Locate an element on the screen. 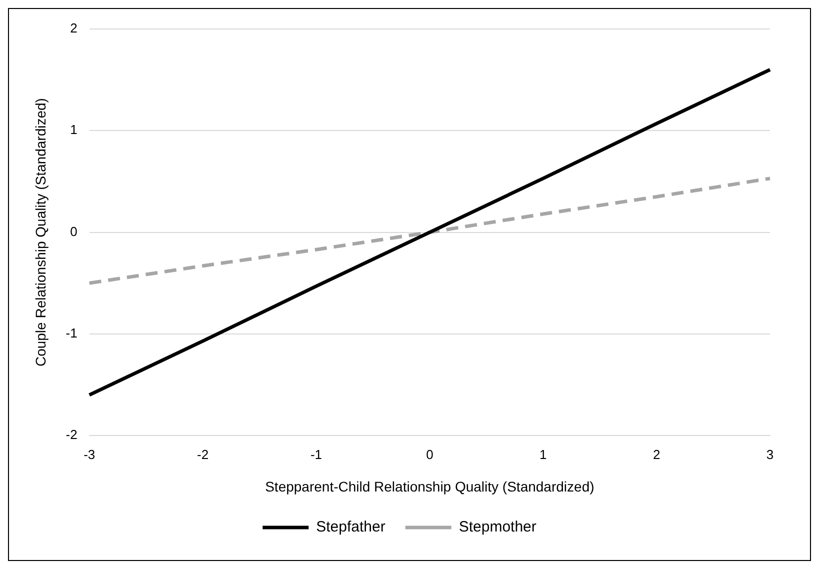 The height and width of the screenshot is (569, 819). x-tick-label: 1 is located at coordinates (543, 454).